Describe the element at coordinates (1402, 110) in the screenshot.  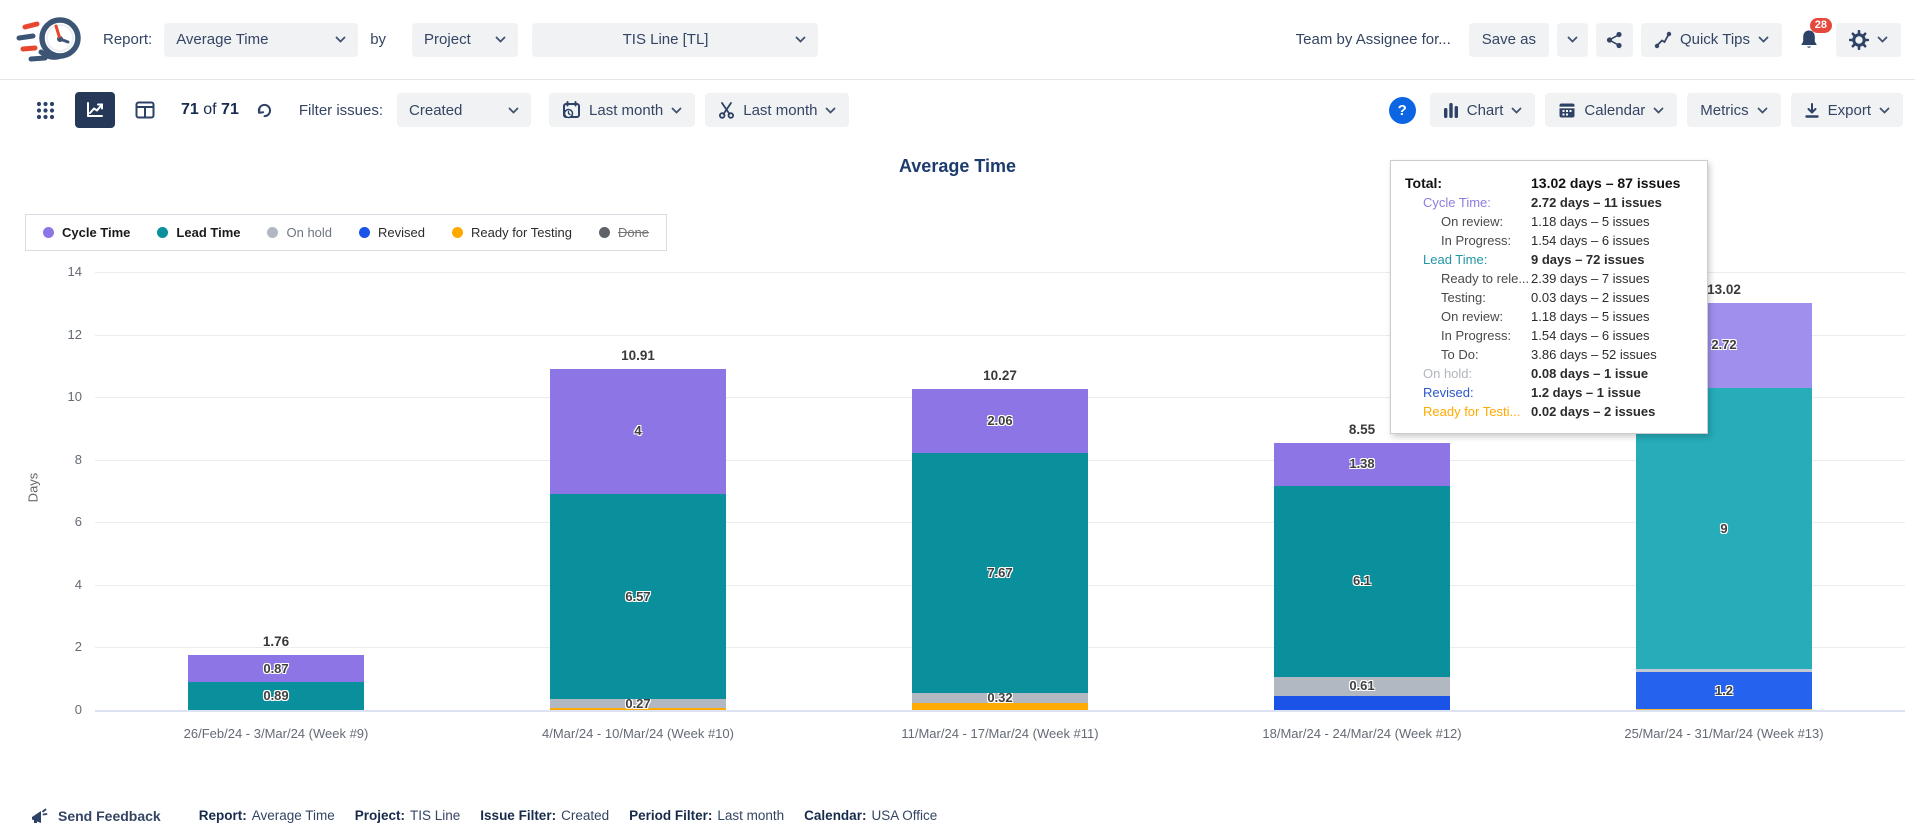
I see `help-button: ?` at that location.